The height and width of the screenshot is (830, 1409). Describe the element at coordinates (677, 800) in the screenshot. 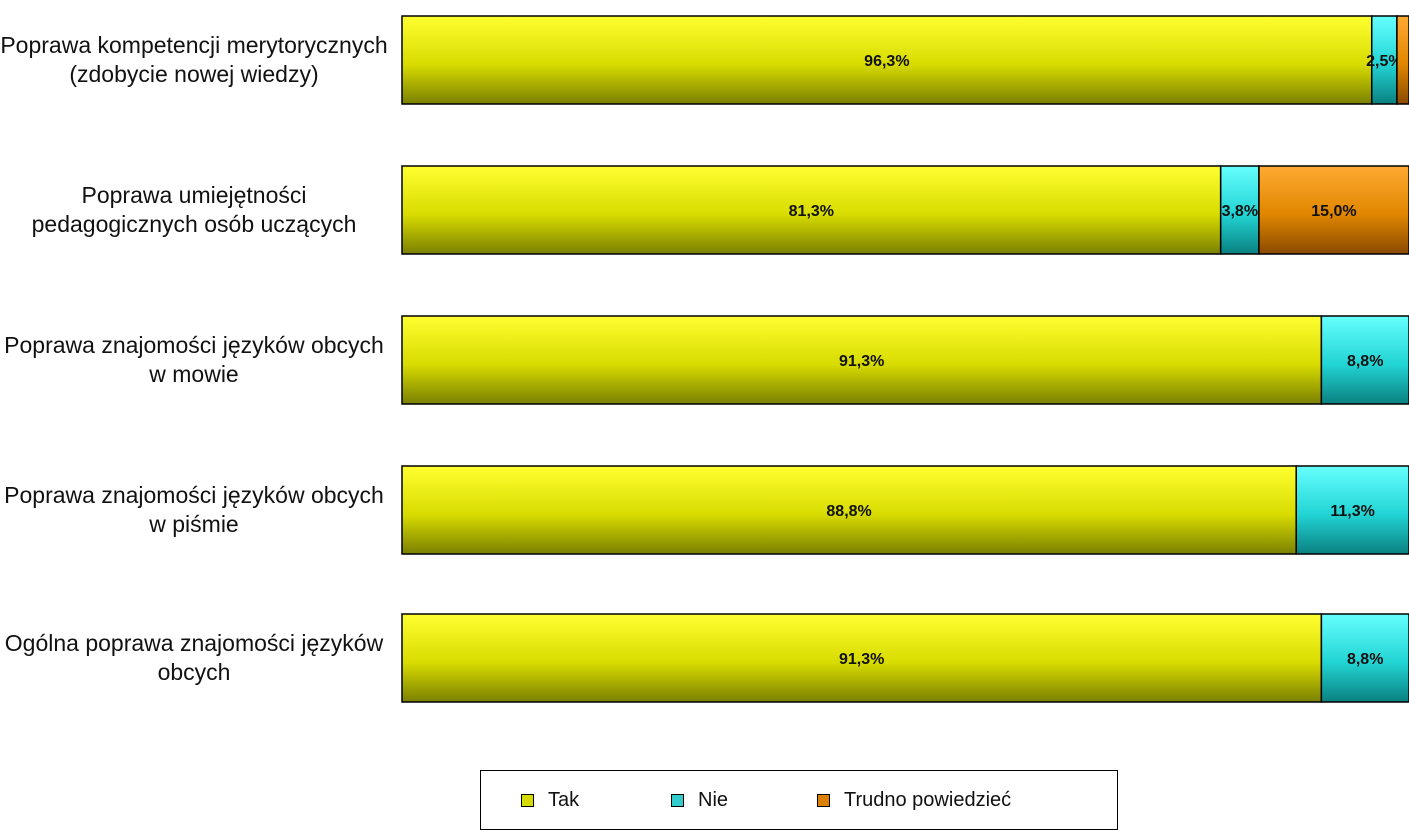

I see `legend-swatch-nie` at that location.